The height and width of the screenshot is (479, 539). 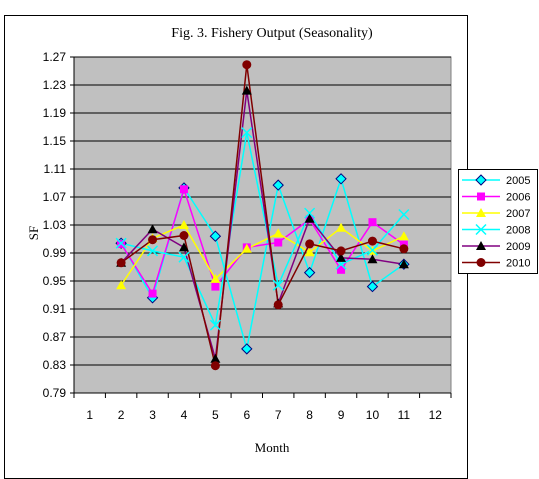 I want to click on y-tick-label: 1.03, so click(x=55, y=225).